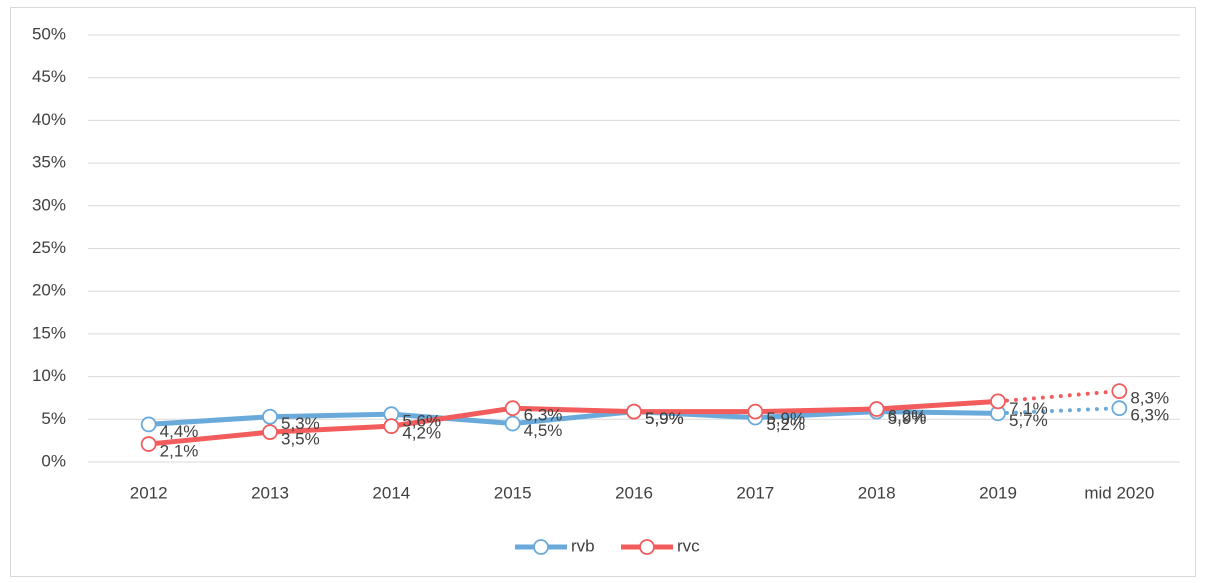  What do you see at coordinates (1028, 408) in the screenshot?
I see `data-label: 7,1%` at bounding box center [1028, 408].